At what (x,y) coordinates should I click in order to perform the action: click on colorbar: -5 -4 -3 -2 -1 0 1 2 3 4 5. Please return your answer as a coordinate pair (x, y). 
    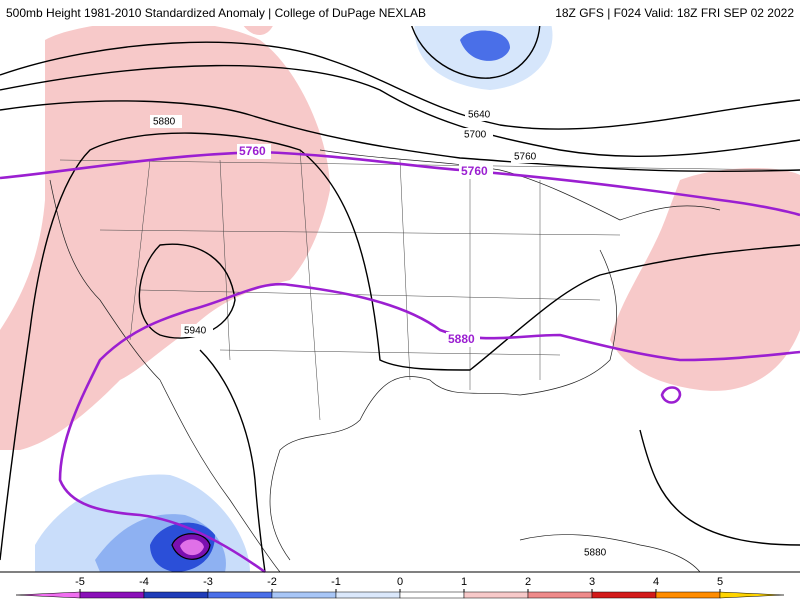
    Looking at the image, I should click on (400, 585).